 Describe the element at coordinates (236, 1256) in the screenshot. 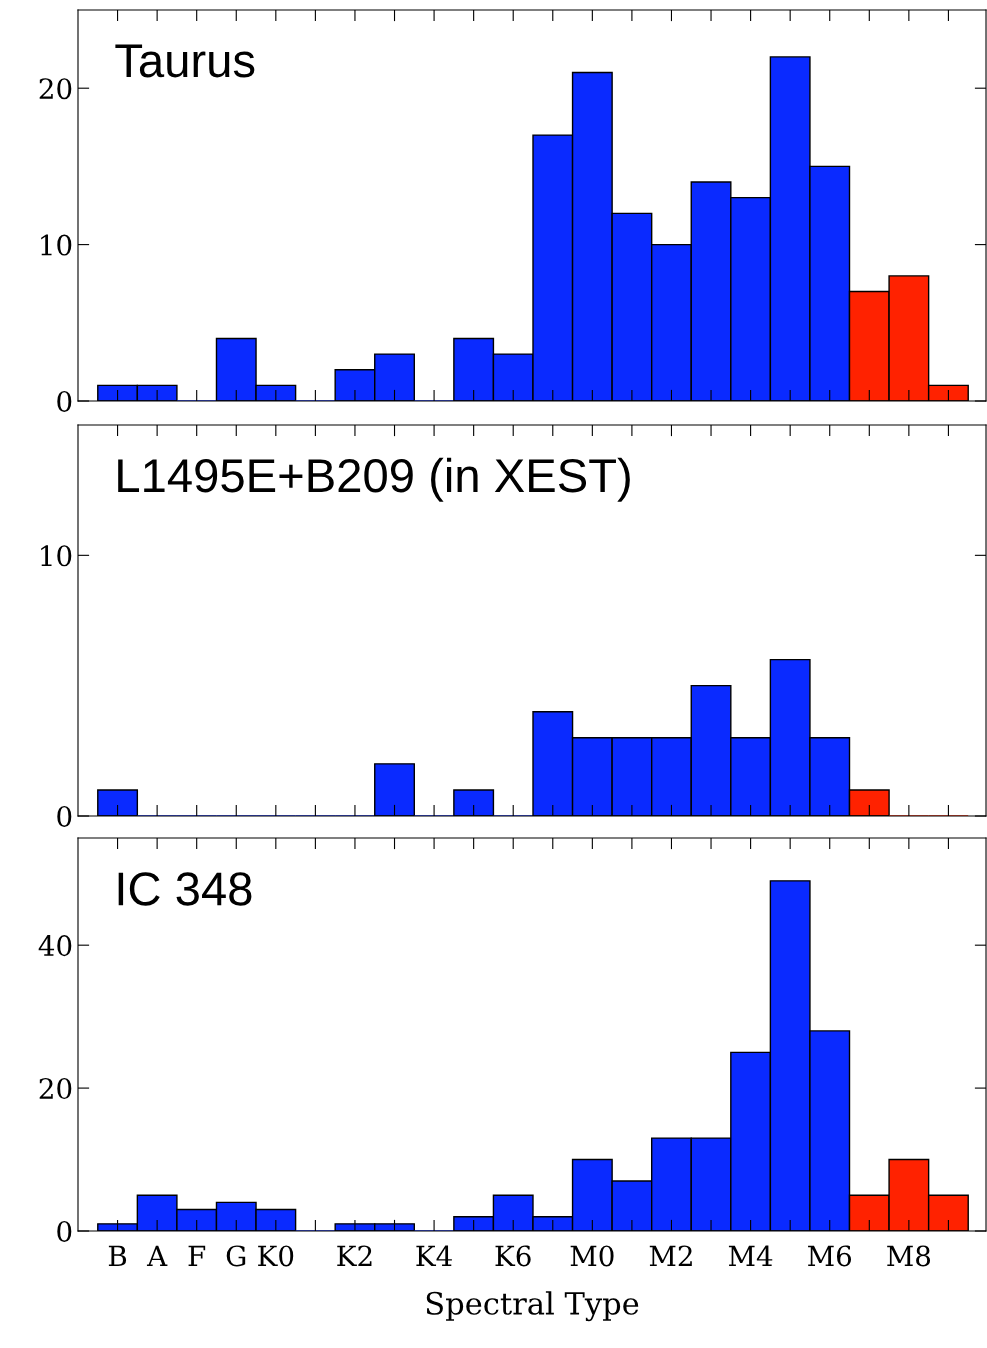

I see `x-tick-label: G` at that location.